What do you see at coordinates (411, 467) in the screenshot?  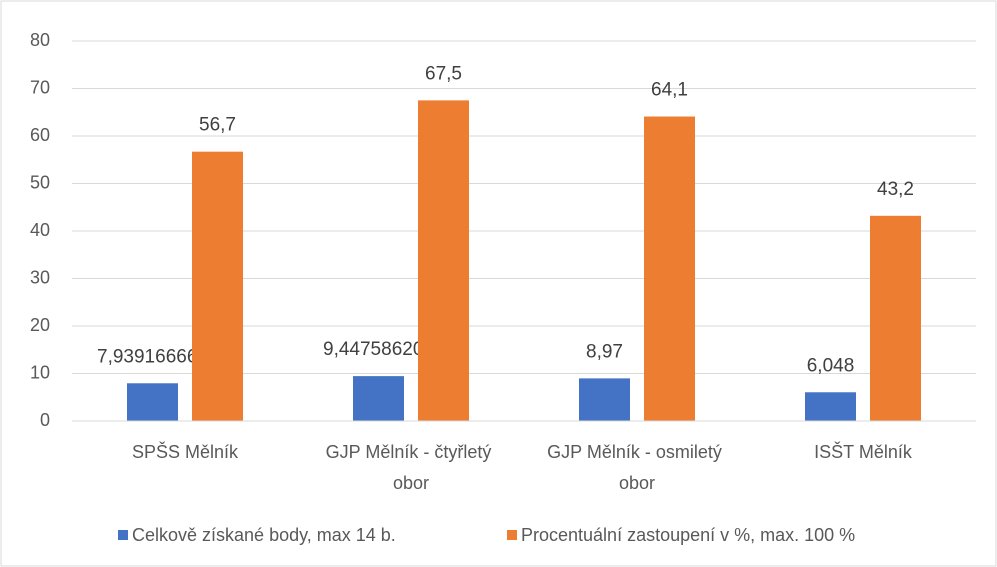 I see `x-tick-label: GJP Mělník - čtyřletý obor` at bounding box center [411, 467].